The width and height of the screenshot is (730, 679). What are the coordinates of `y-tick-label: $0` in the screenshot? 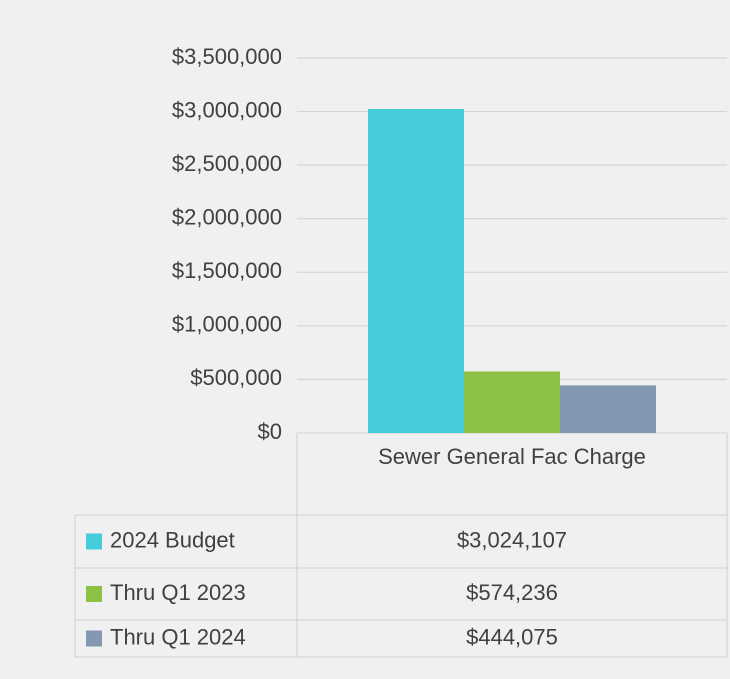 It's located at (270, 431).